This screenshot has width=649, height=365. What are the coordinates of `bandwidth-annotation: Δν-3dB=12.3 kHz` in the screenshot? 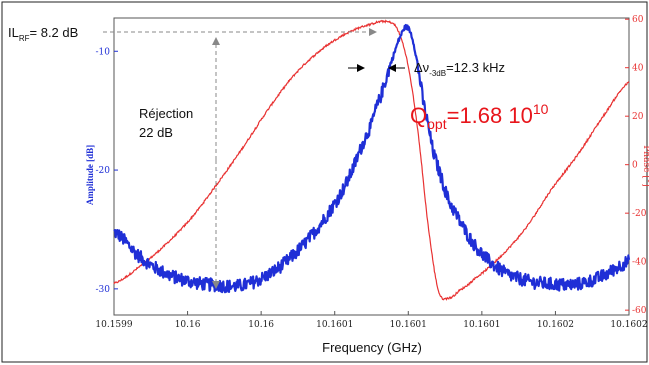 It's located at (459, 69).